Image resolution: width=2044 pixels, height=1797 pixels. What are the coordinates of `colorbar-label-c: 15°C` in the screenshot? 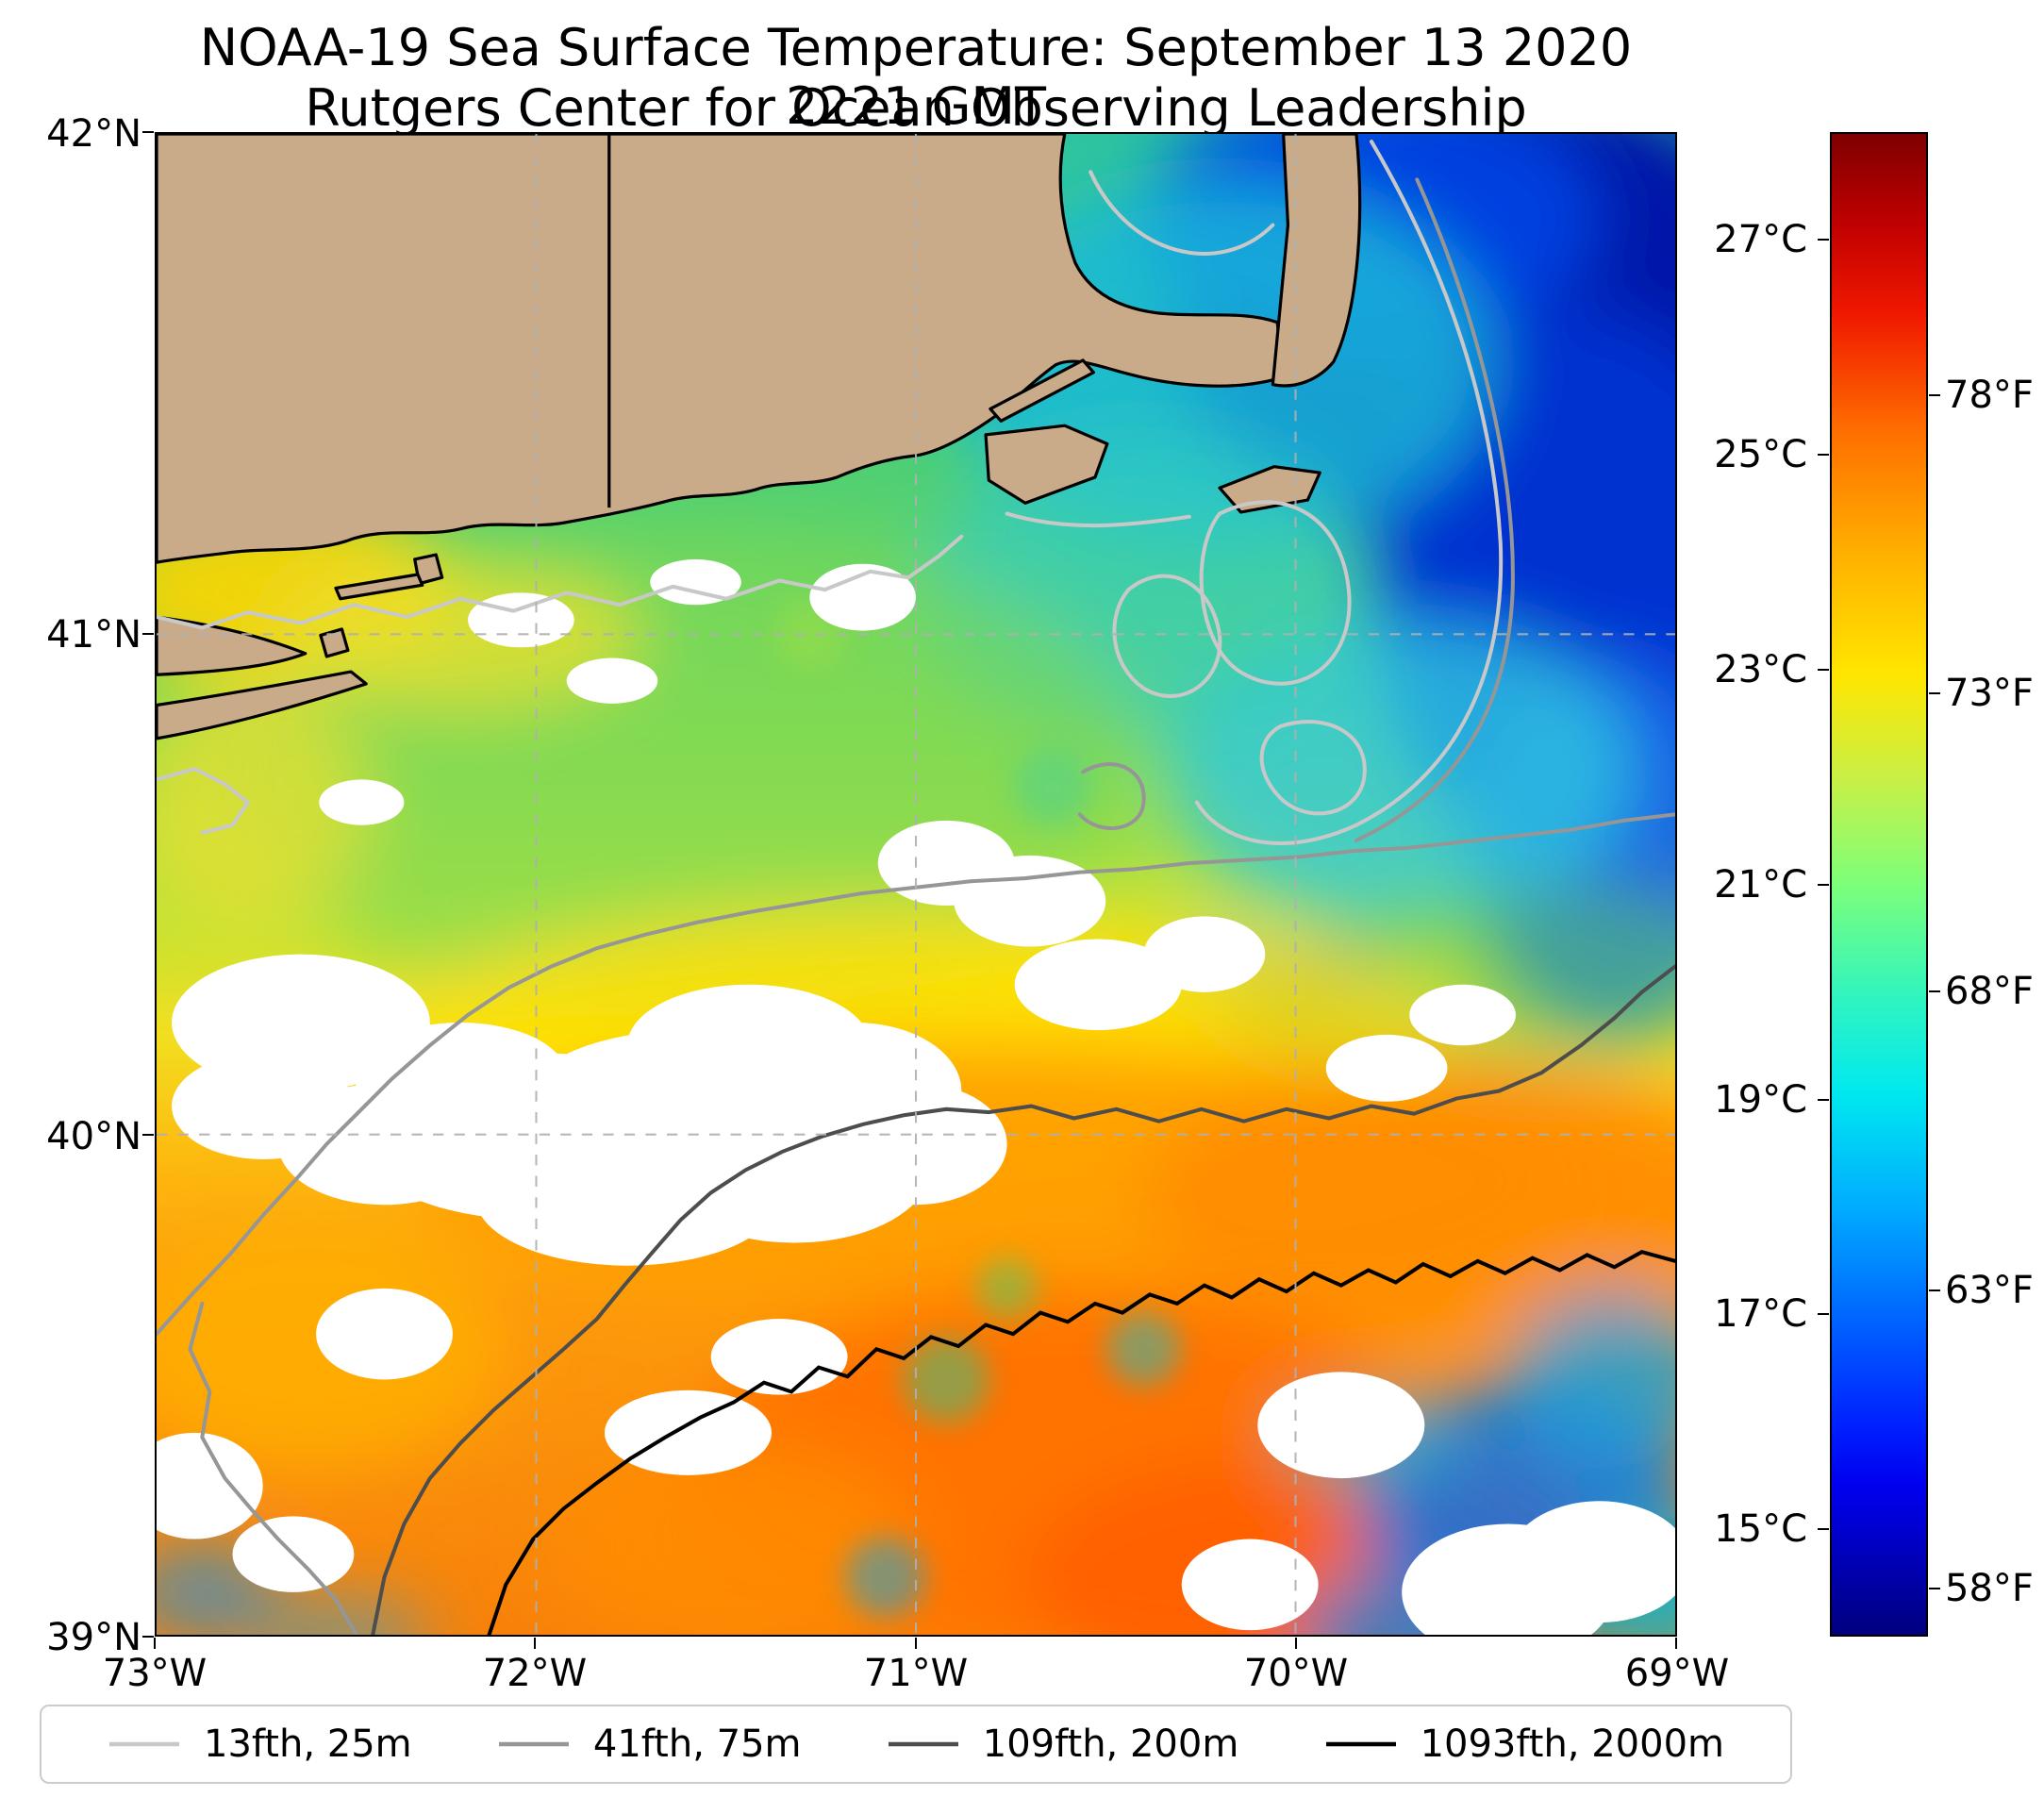 It's located at (1761, 1529).